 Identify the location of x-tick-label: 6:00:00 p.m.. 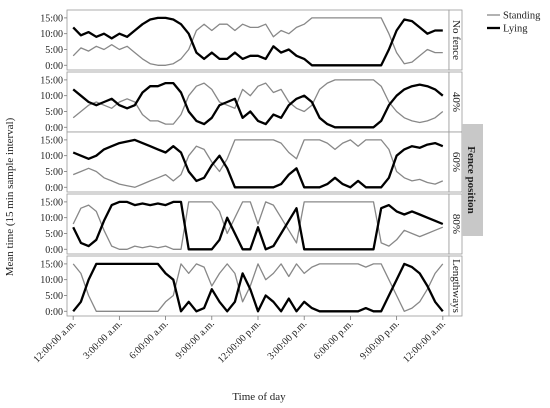
(334, 340).